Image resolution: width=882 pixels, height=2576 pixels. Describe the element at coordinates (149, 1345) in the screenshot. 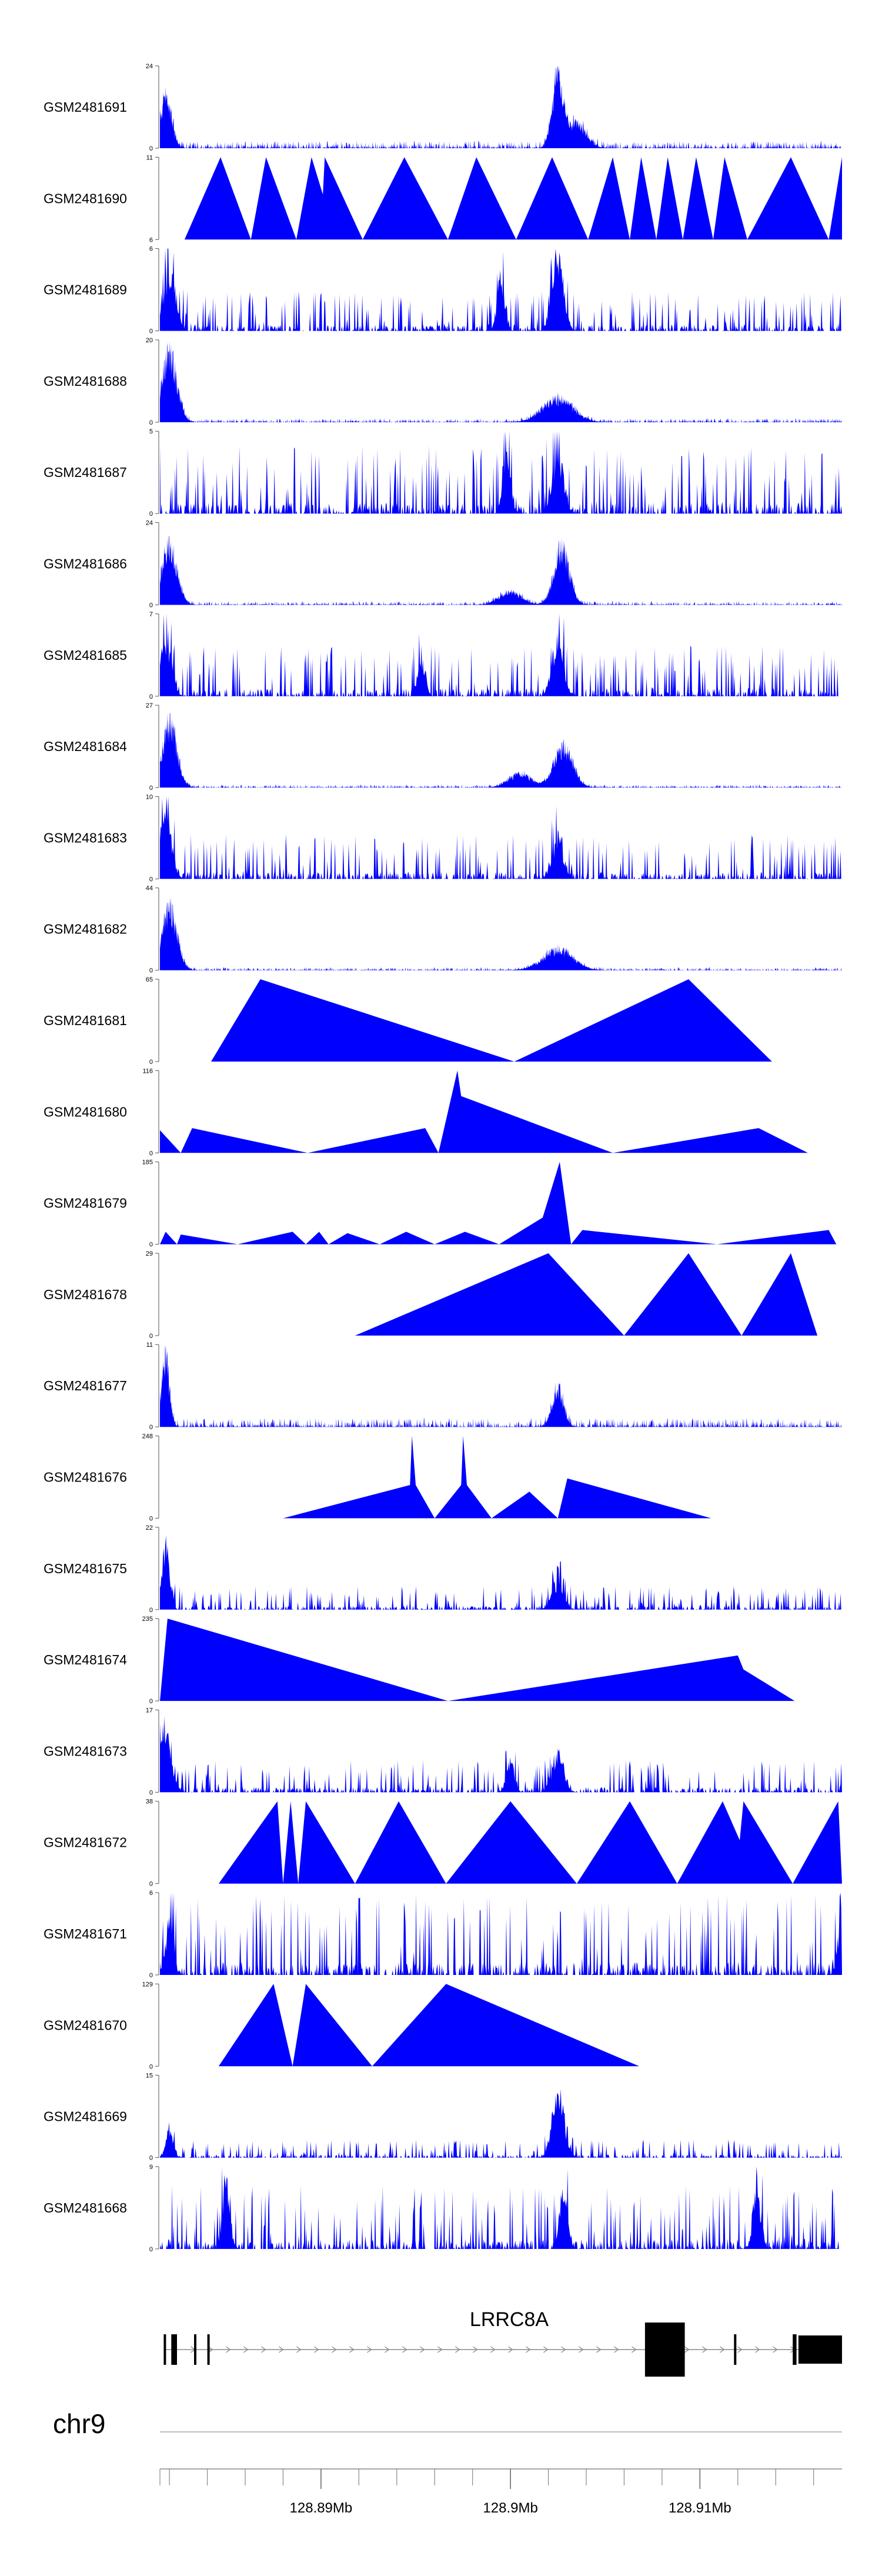

I see `y-max-label: 11` at that location.